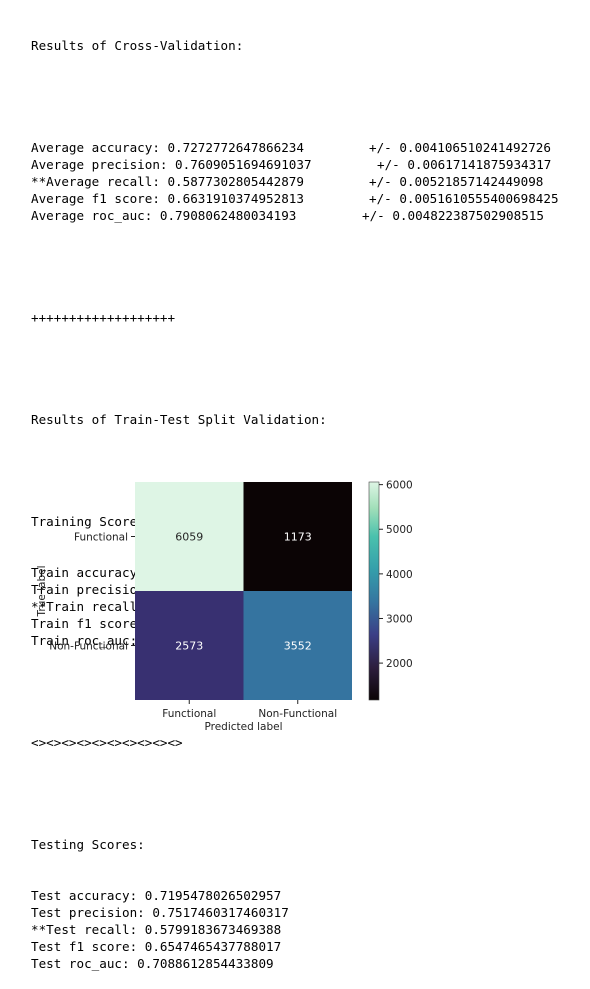  I want to click on cv-std: +/- 0.0051610555400698425, so click(464, 198).